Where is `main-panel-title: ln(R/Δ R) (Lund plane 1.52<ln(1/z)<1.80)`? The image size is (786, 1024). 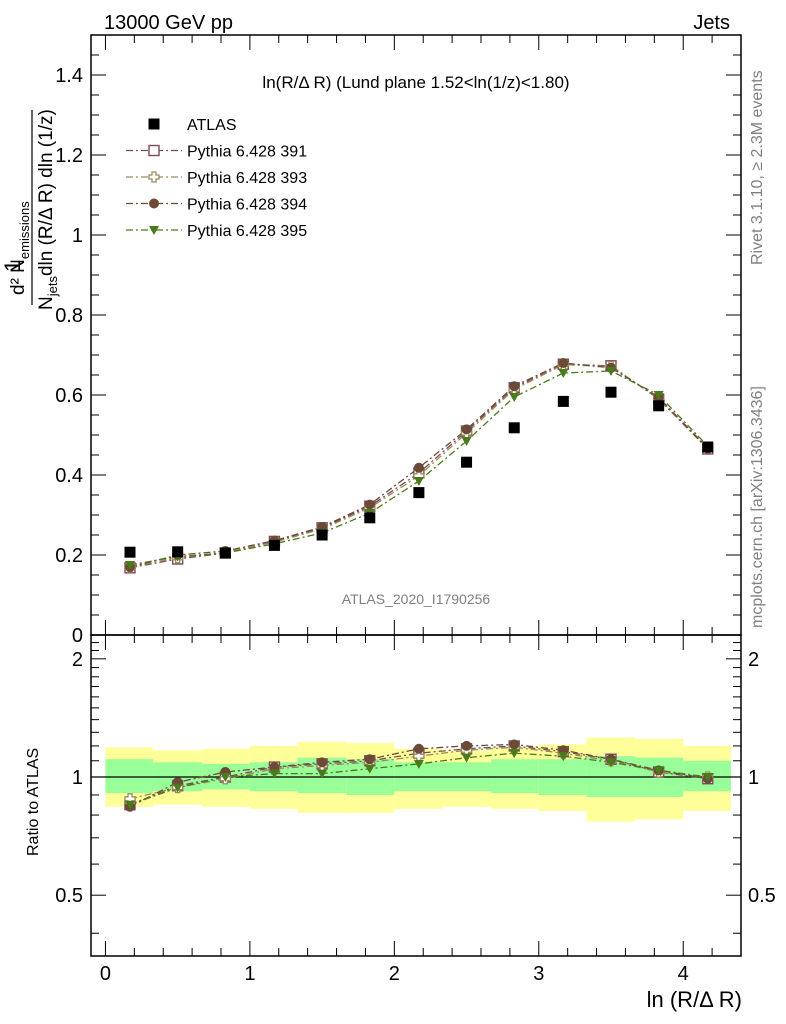
main-panel-title: ln(R/Δ R) (Lund plane 1.52<ln(1/z)<1.80) is located at coordinates (415, 82).